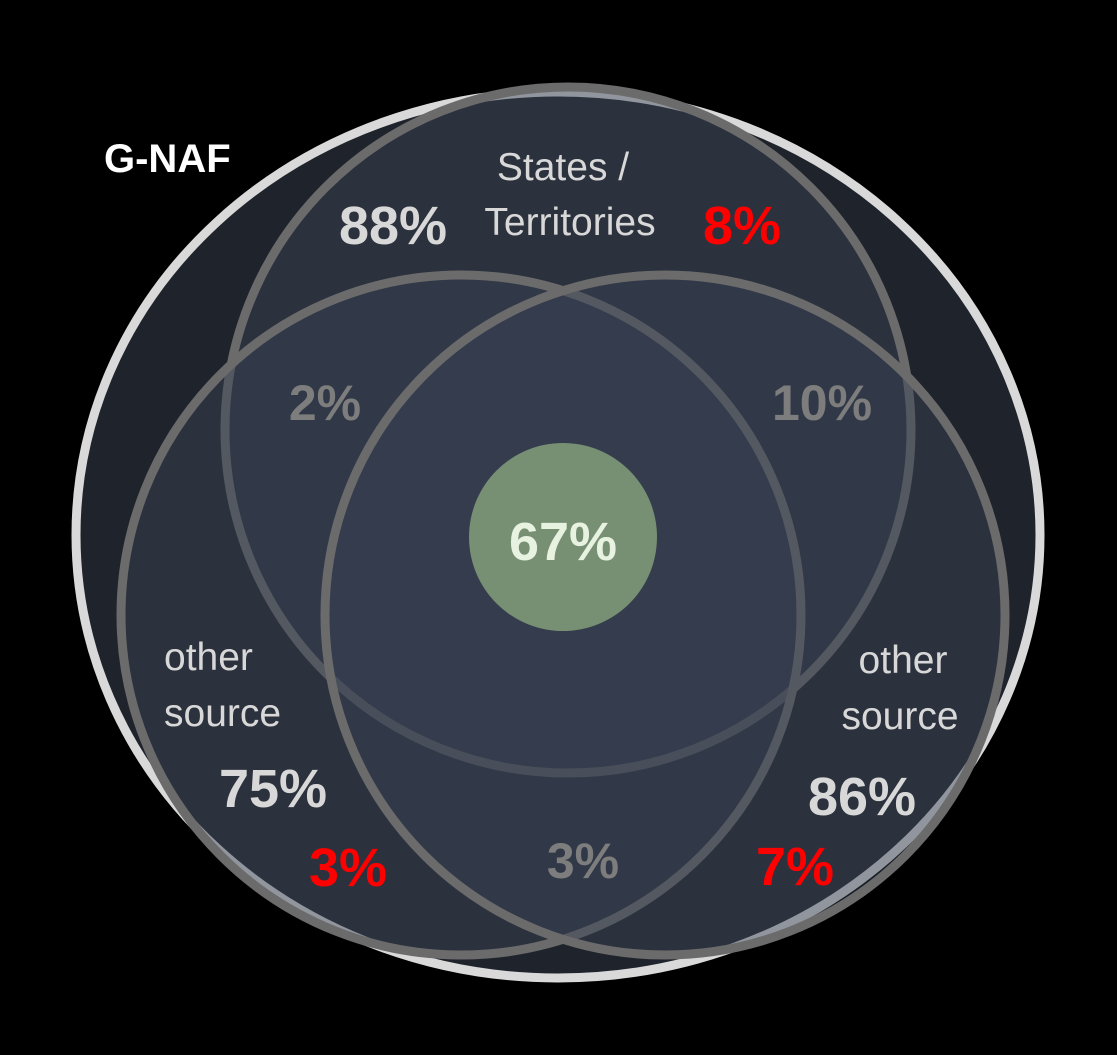 The image size is (1117, 1055). I want to click on top-set-label-line1: States /, so click(563, 167).